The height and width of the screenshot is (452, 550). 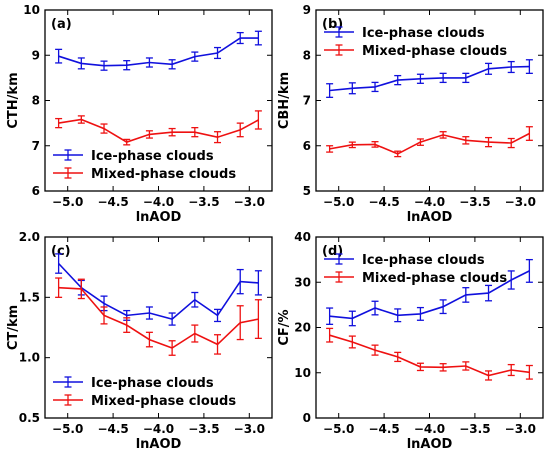 I want to click on y-tick-label: 40, so click(x=302, y=237).